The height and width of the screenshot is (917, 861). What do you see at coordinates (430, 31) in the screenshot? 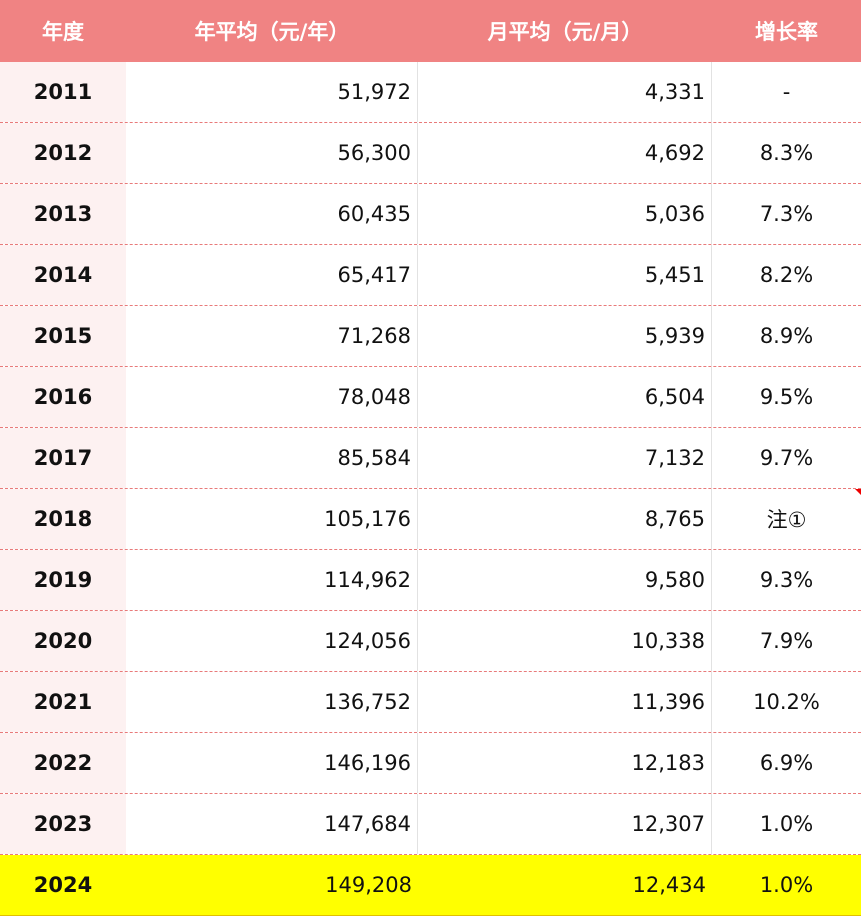
I see `table-header: 年度 年平均（元/年） 月平均（元/月） 增长率` at bounding box center [430, 31].